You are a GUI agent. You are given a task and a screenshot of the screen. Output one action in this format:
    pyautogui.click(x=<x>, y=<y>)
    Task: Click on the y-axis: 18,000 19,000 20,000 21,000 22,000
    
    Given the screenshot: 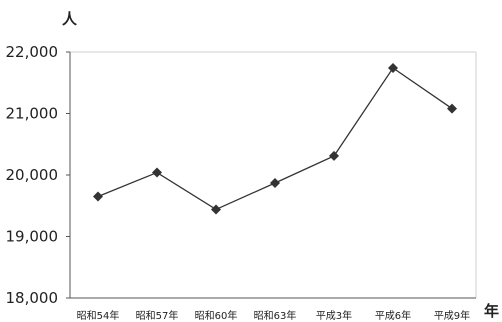 What is the action you would take?
    pyautogui.click(x=38, y=175)
    